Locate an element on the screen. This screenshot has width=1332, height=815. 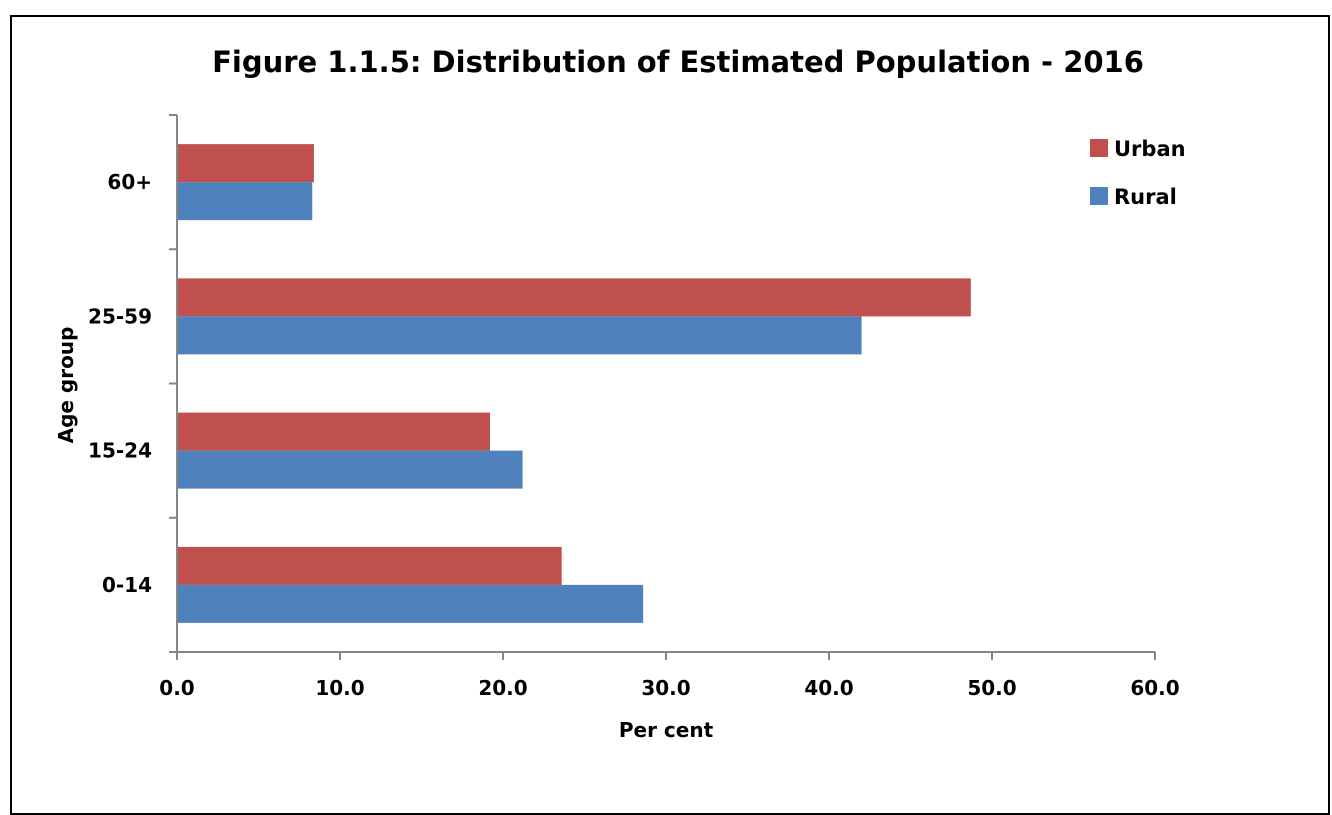
y-axis-label: Age group is located at coordinates (66, 385).